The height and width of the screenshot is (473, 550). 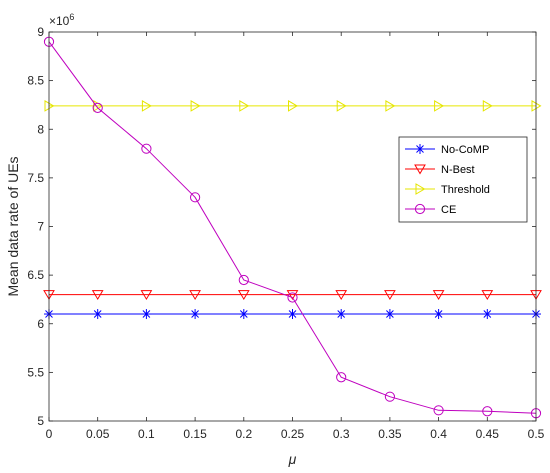 I want to click on legend-label: CE, so click(x=448, y=210).